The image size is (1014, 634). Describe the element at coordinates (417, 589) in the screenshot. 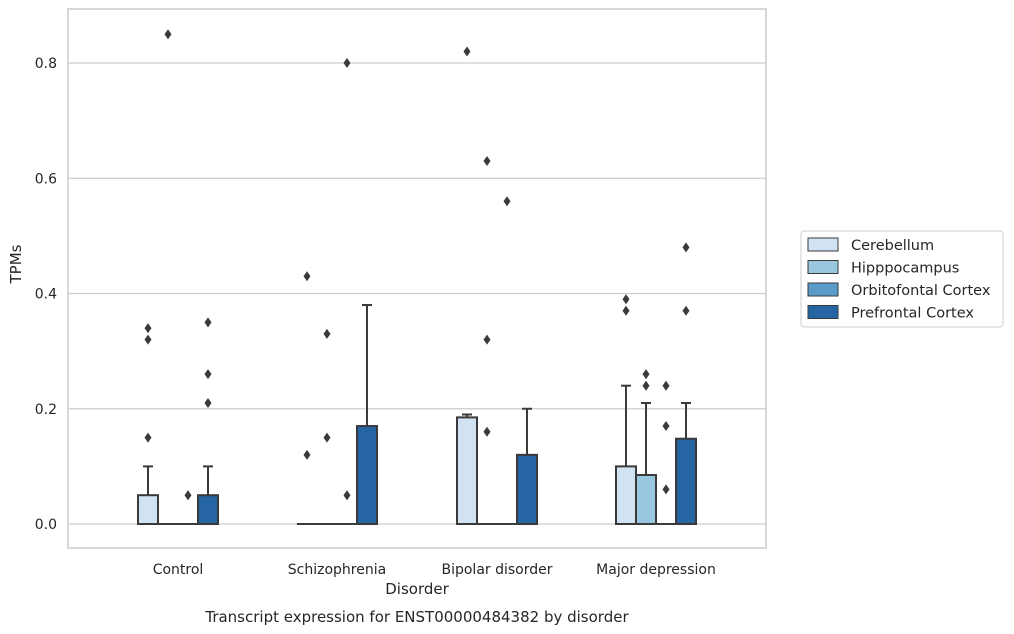

I see `x-axis-label: Disorder` at that location.